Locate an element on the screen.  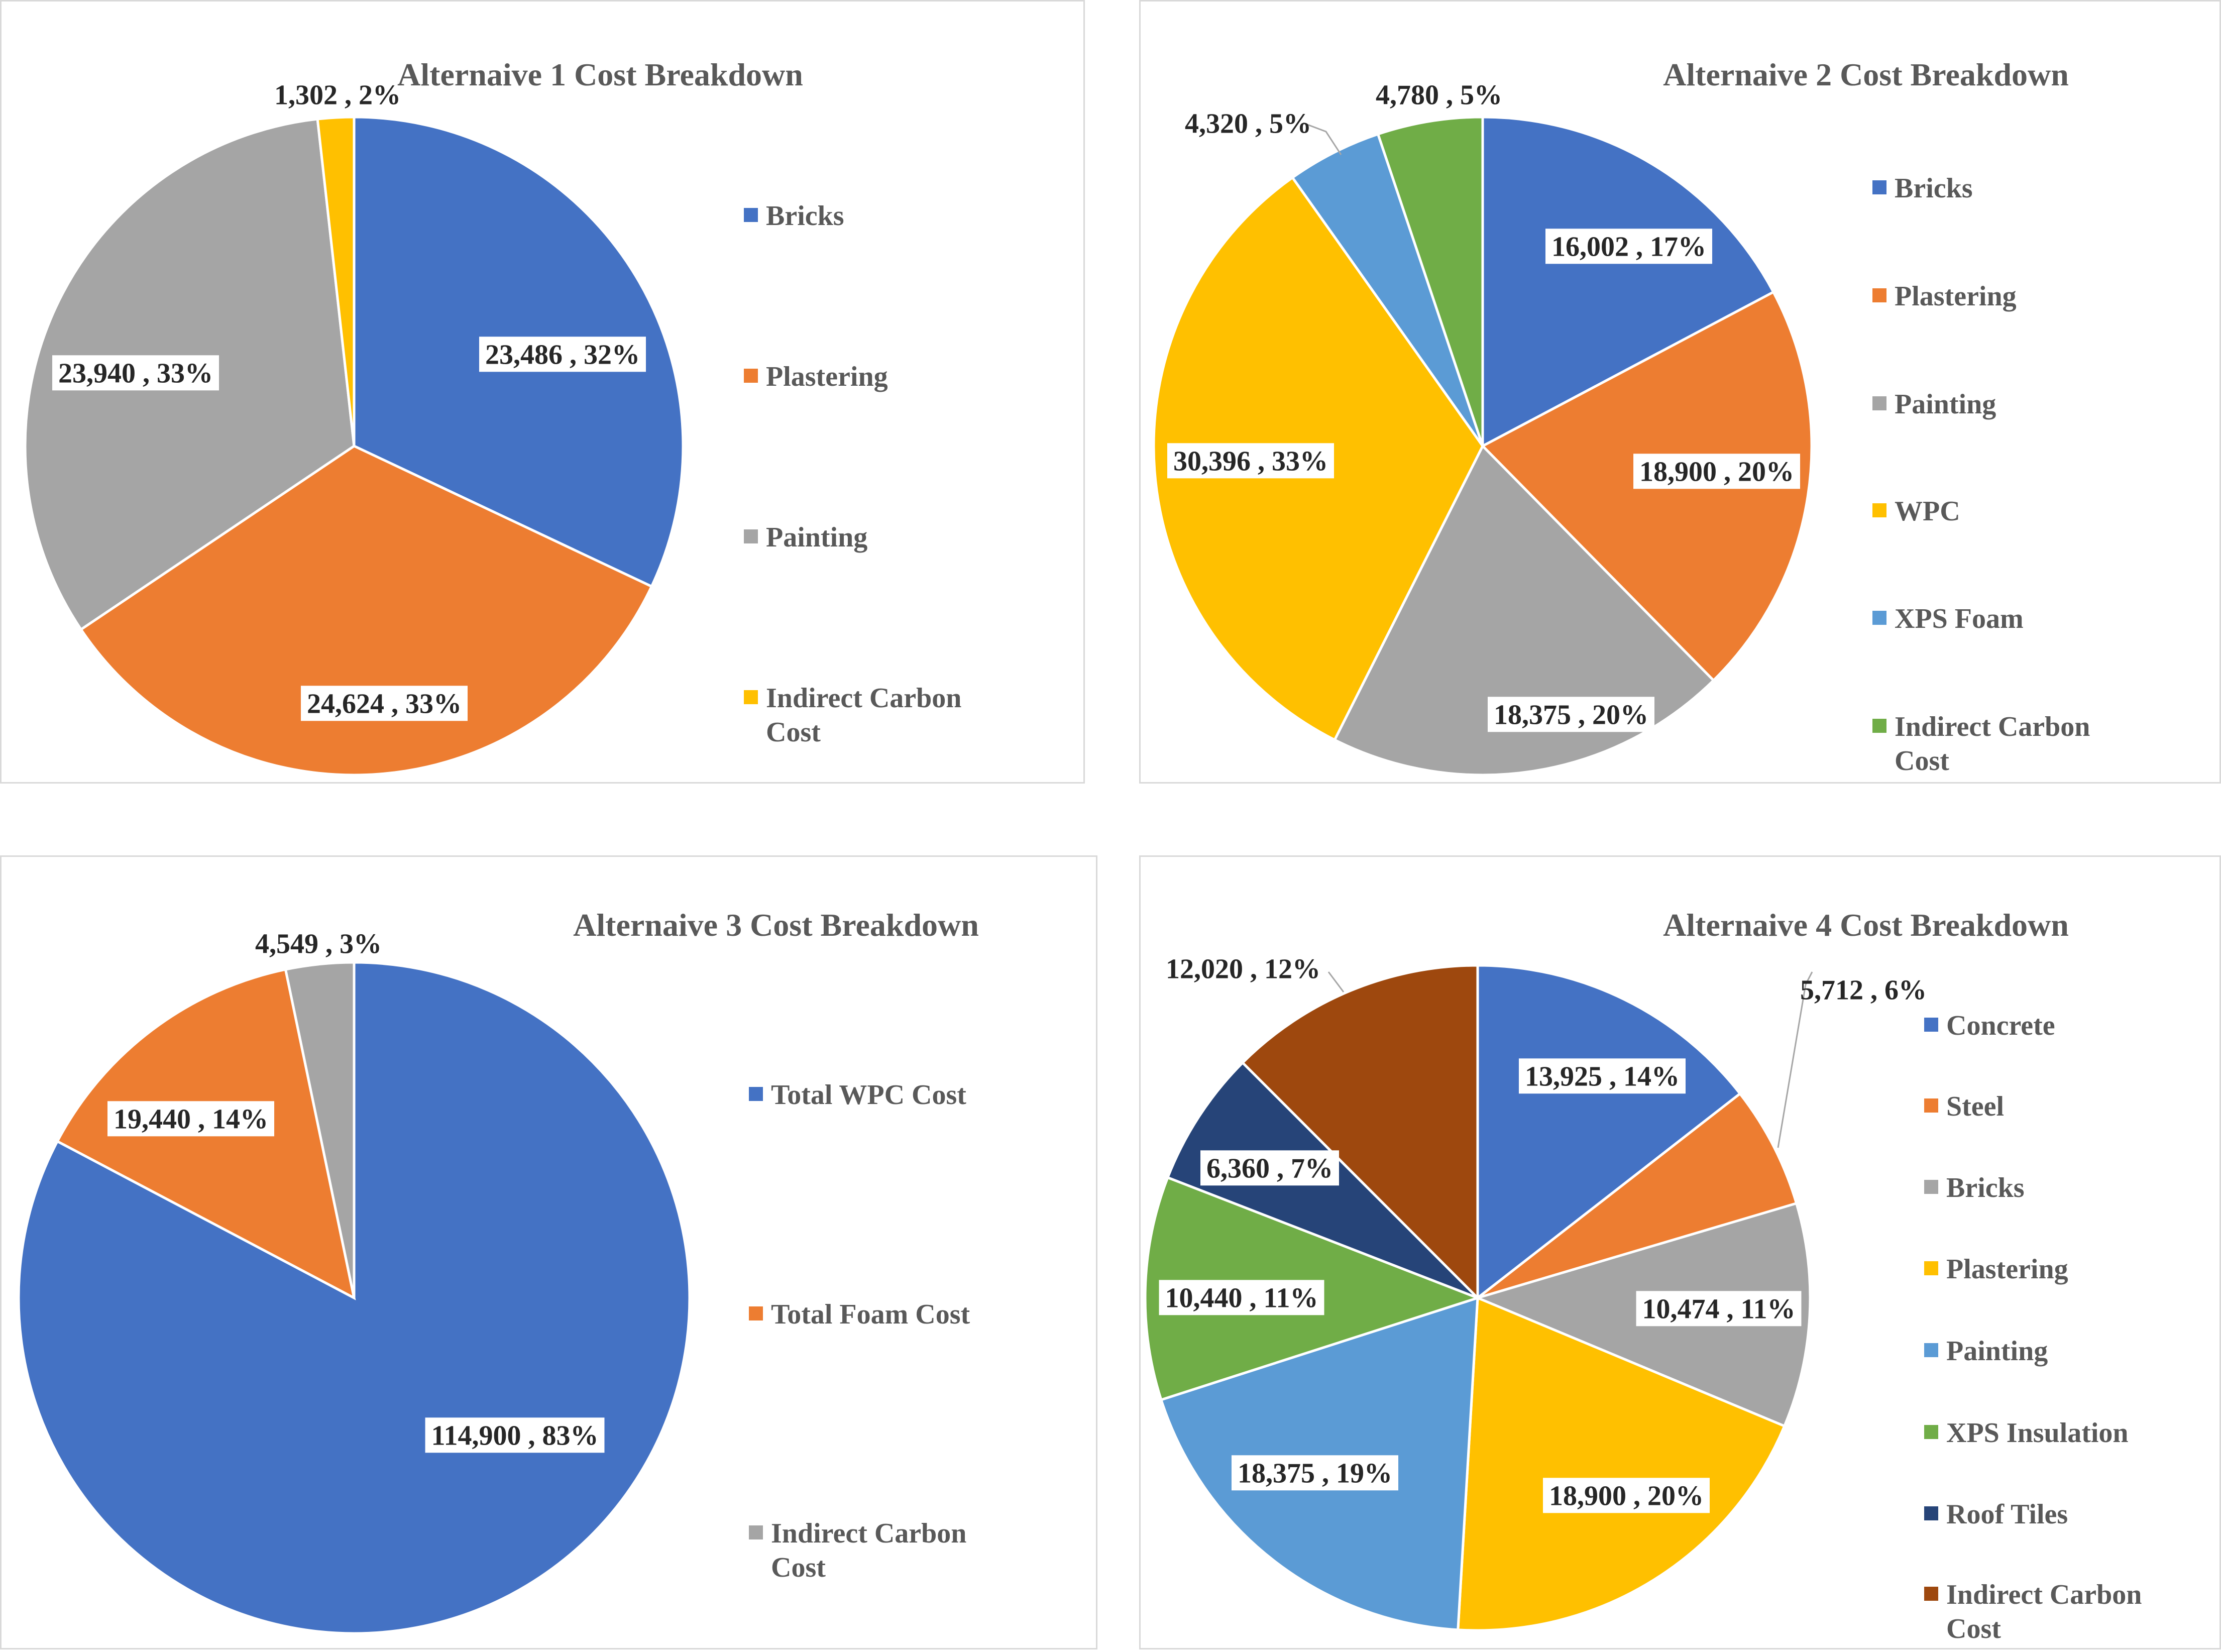
legend-label: XPS Foam is located at coordinates (1959, 618).